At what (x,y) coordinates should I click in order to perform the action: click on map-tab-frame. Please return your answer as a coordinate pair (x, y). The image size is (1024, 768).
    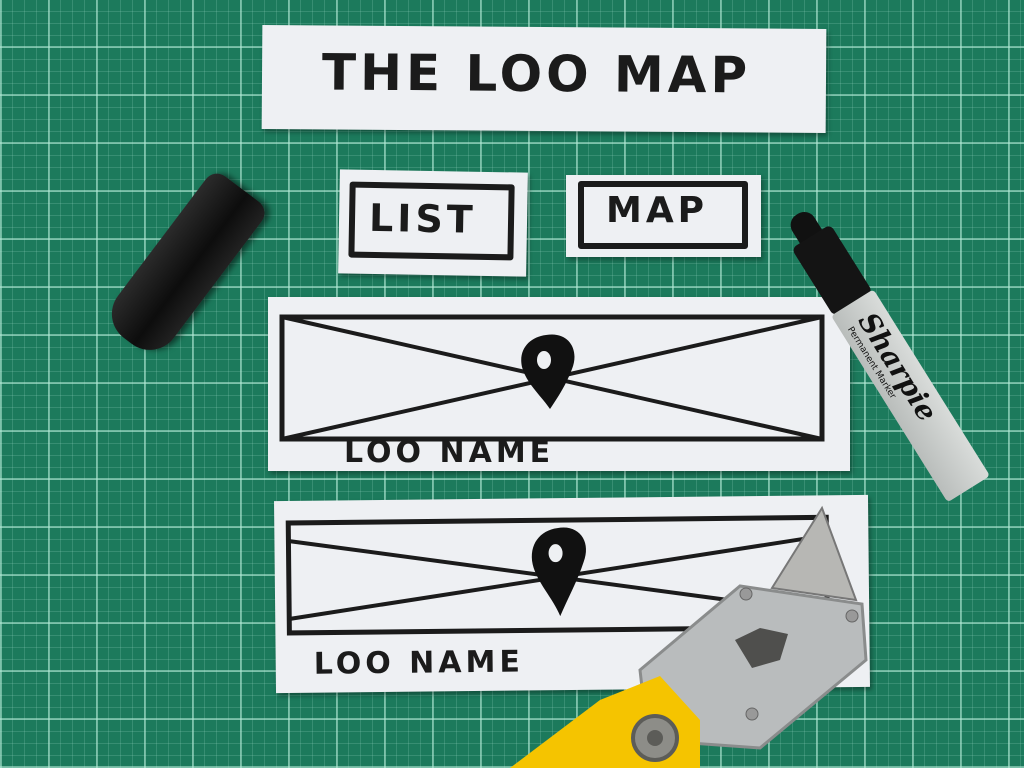
    Looking at the image, I should click on (663, 215).